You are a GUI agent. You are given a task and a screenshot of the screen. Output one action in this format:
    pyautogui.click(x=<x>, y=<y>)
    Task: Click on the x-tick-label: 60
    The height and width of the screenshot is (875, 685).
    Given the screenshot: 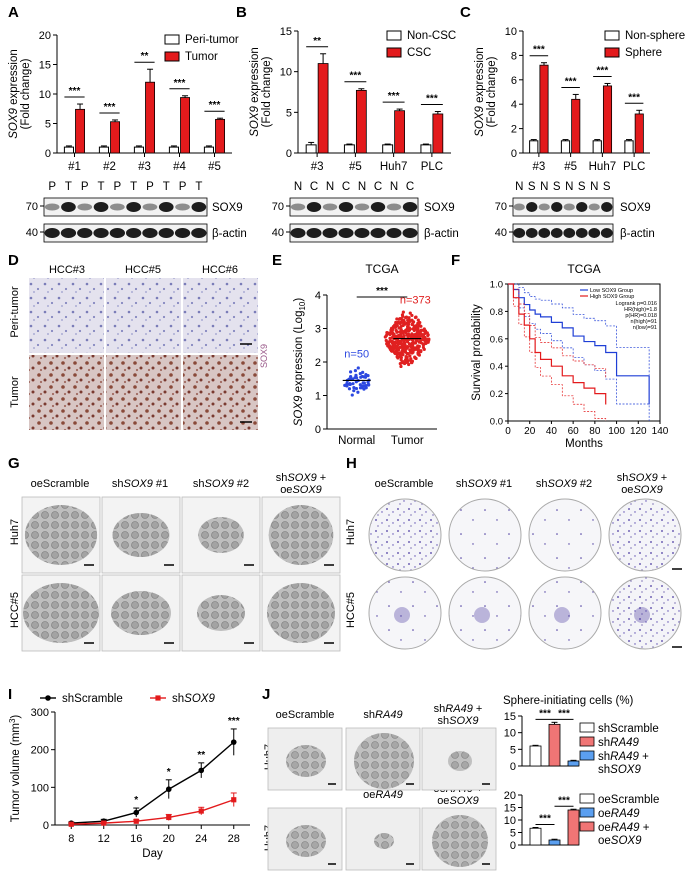 What is the action you would take?
    pyautogui.click(x=574, y=431)
    